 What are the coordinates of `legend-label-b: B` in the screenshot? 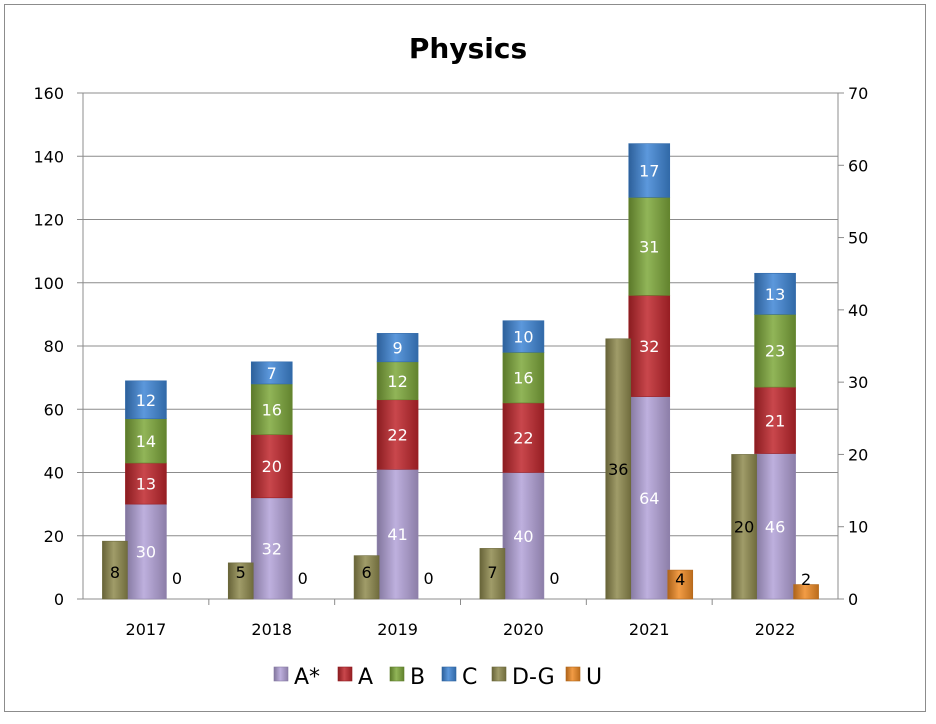 It's located at (417, 677).